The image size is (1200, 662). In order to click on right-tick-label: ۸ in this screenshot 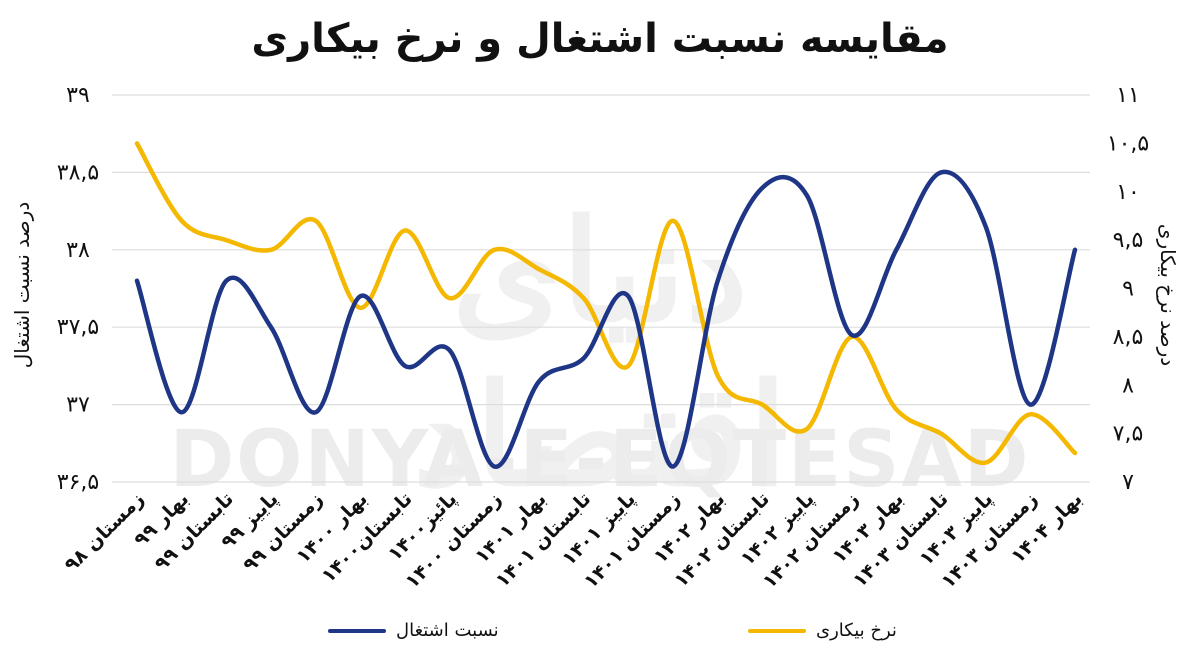, I will do `click(1128, 385)`.